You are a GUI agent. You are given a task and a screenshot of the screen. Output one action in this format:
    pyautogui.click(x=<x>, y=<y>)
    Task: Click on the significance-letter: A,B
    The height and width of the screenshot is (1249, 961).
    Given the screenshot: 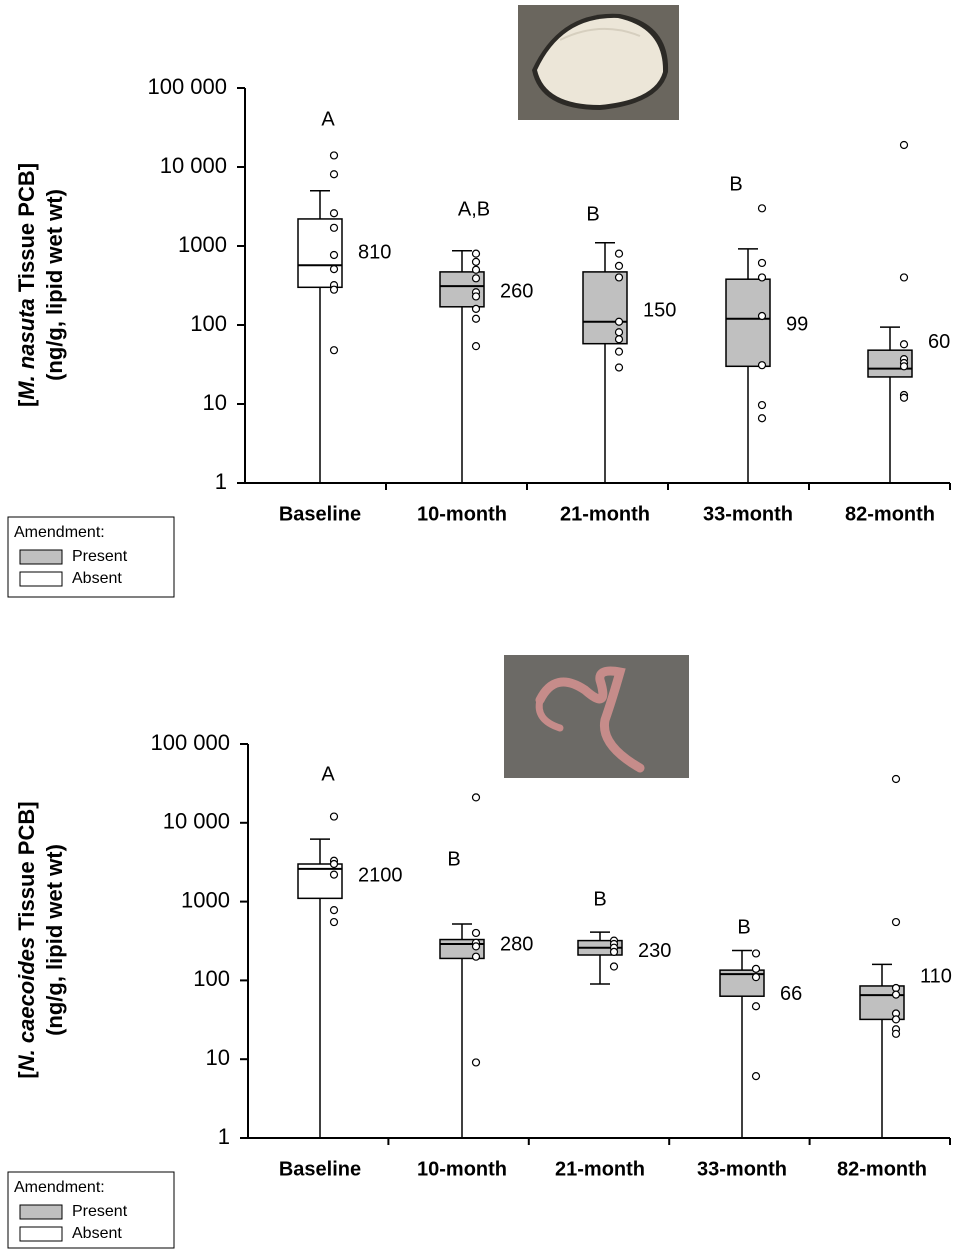 What is the action you would take?
    pyautogui.click(x=474, y=209)
    